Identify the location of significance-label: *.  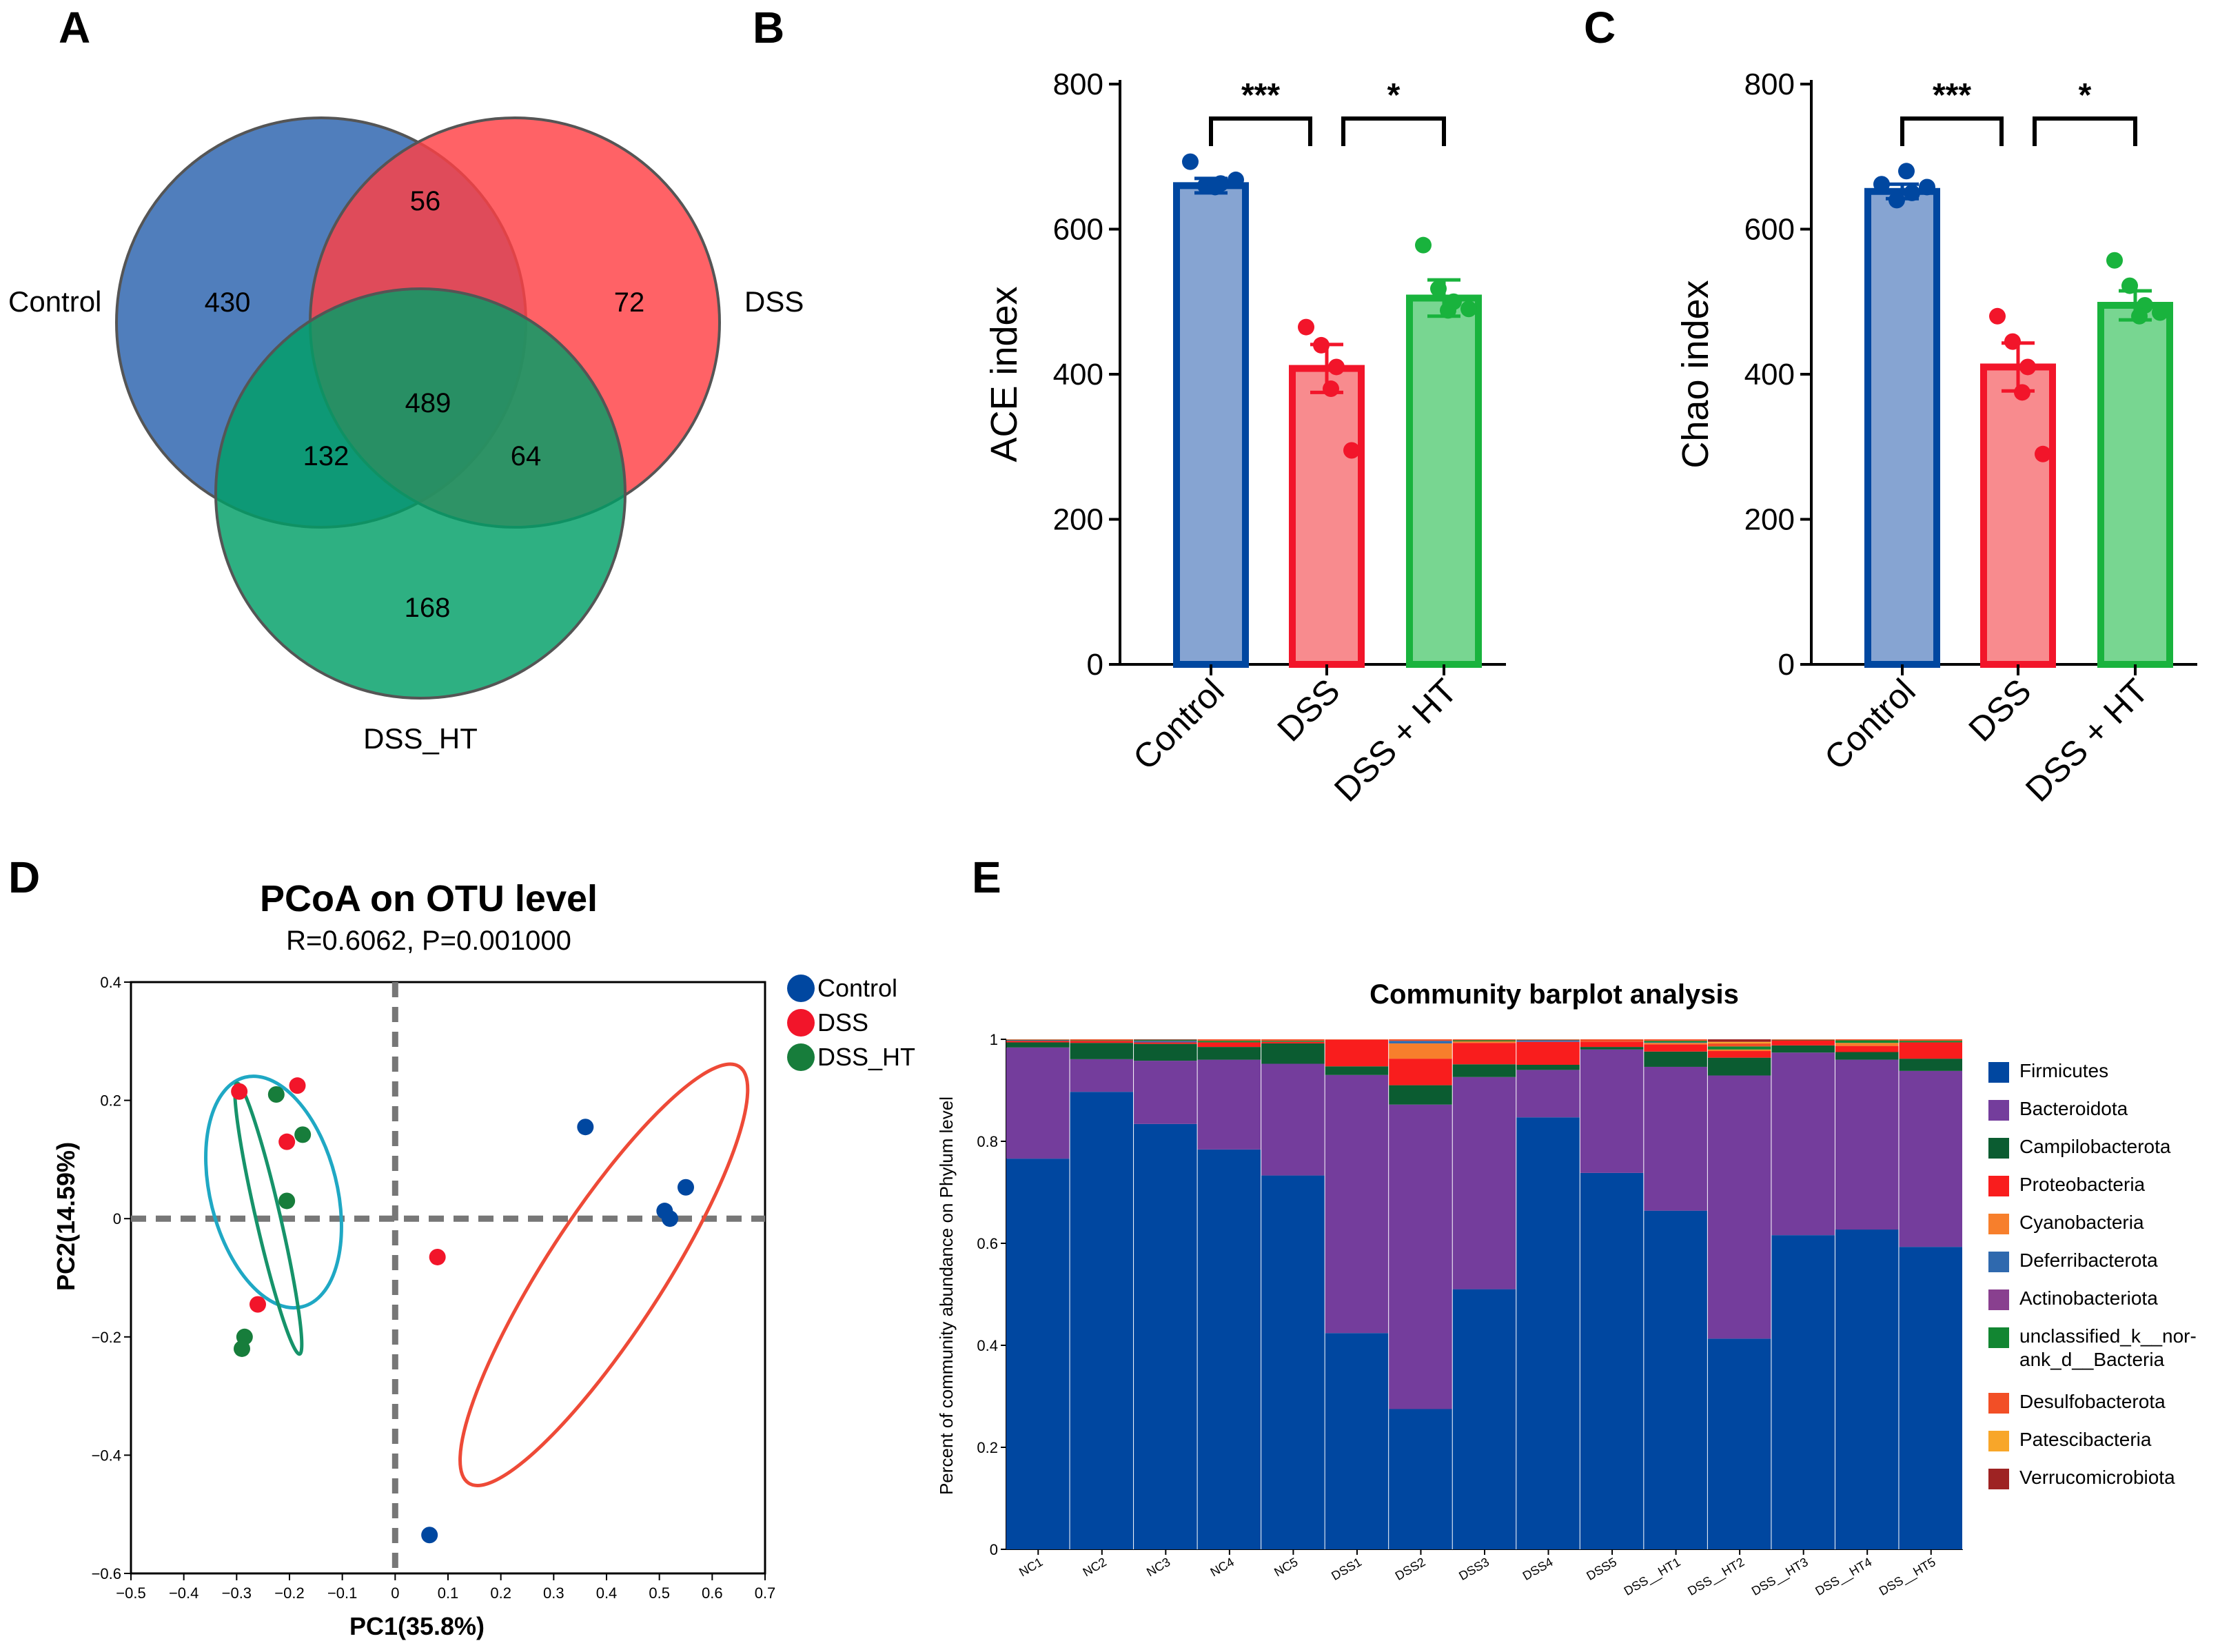
(2085, 96).